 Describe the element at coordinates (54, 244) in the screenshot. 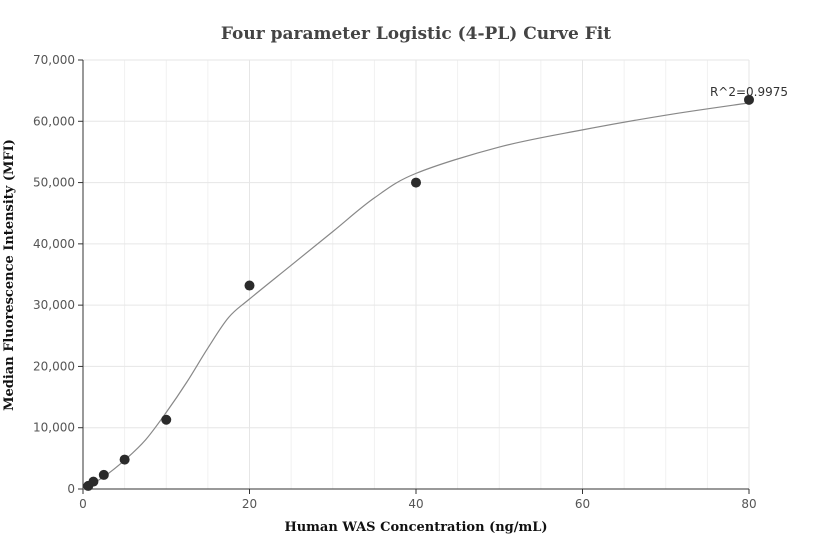

I see `y-tick-label: 40,000` at that location.